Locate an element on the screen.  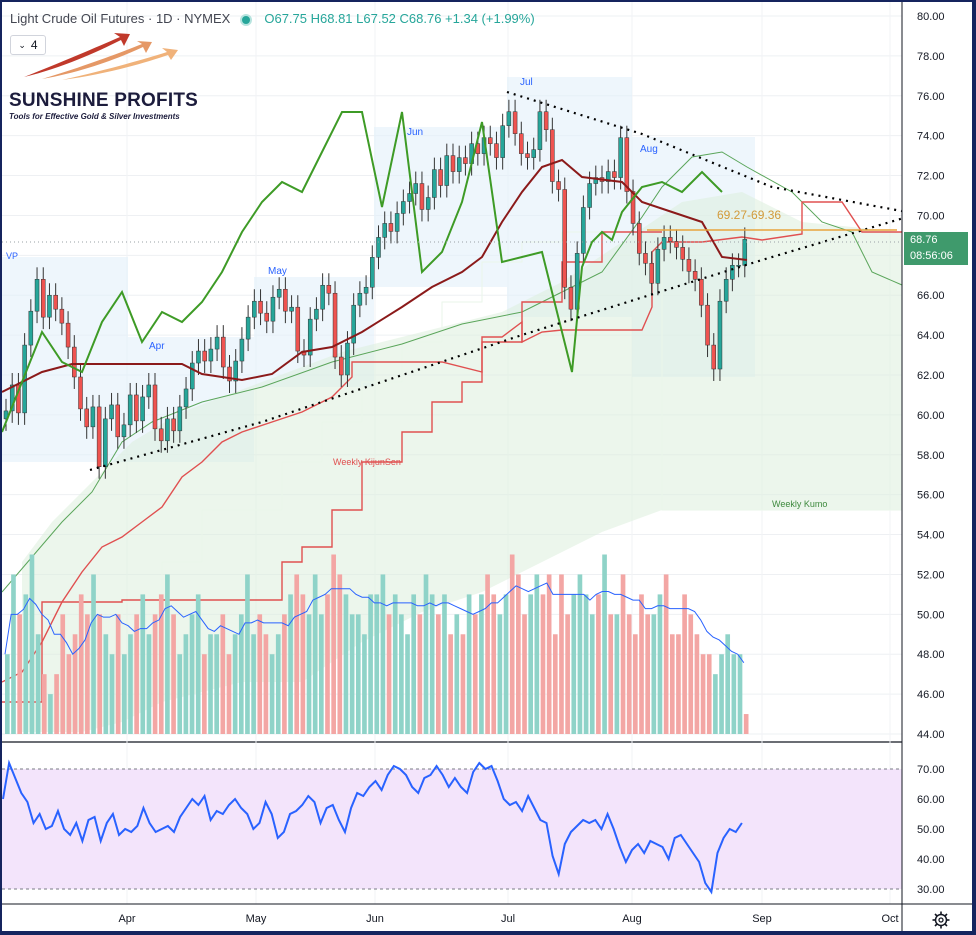
gear-icon is located at coordinates (941, 920).